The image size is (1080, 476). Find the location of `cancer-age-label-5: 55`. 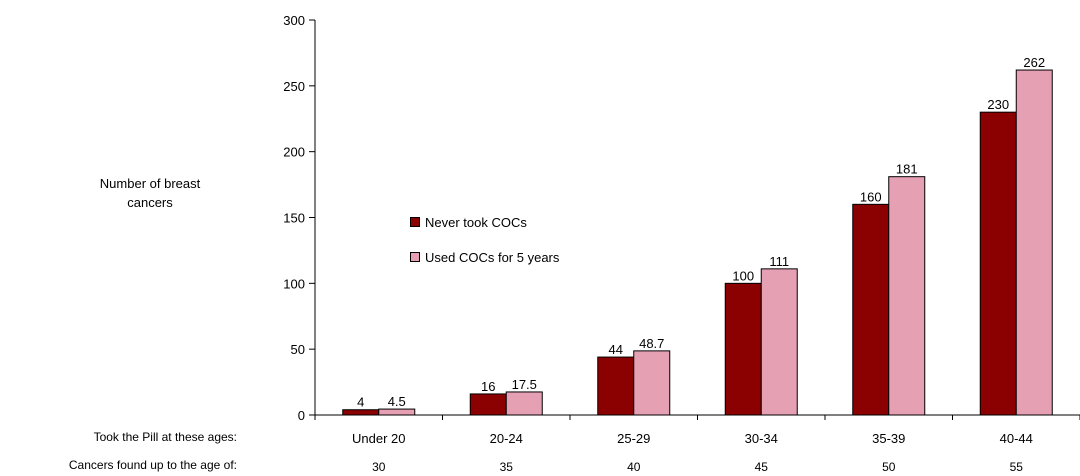

cancer-age-label-5: 55 is located at coordinates (1017, 467).